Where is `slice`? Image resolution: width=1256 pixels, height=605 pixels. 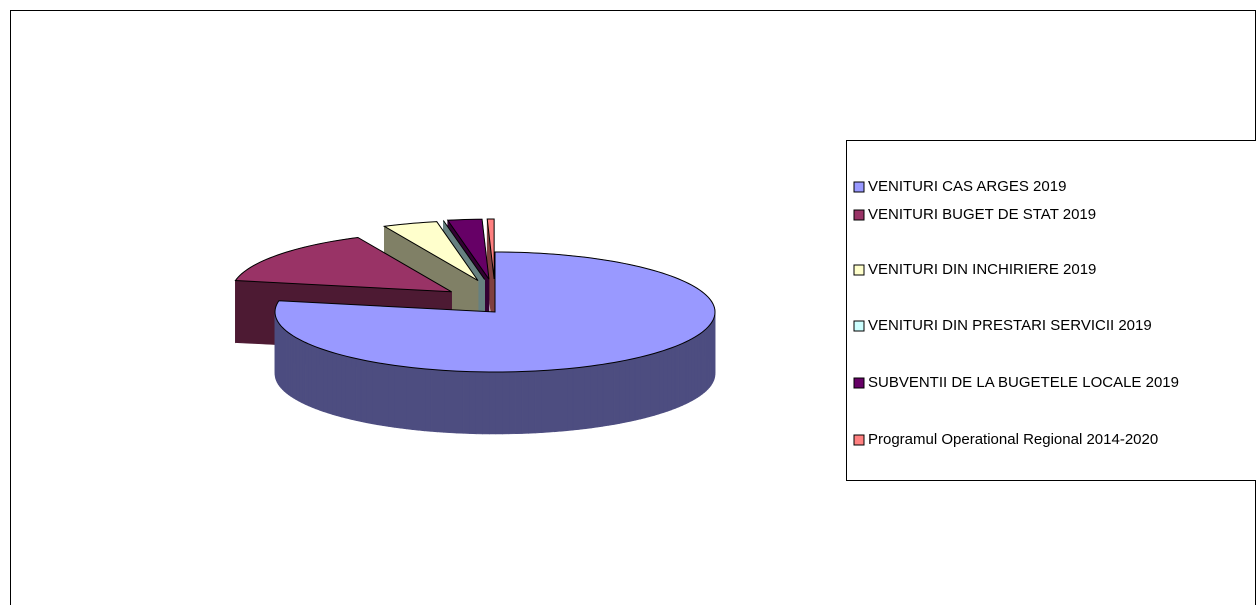 slice is located at coordinates (495, 343).